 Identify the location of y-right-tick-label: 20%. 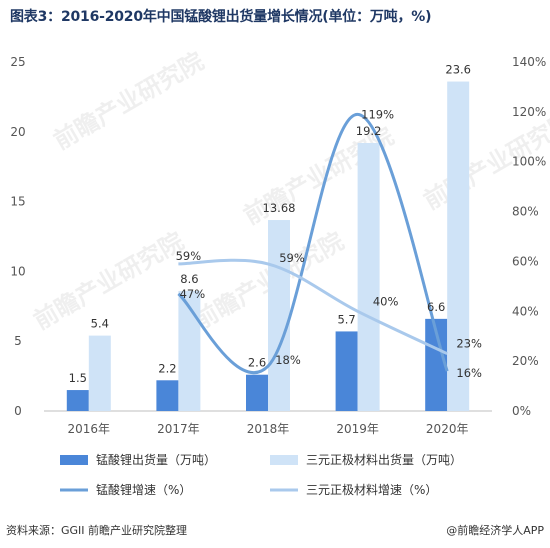
(525, 361).